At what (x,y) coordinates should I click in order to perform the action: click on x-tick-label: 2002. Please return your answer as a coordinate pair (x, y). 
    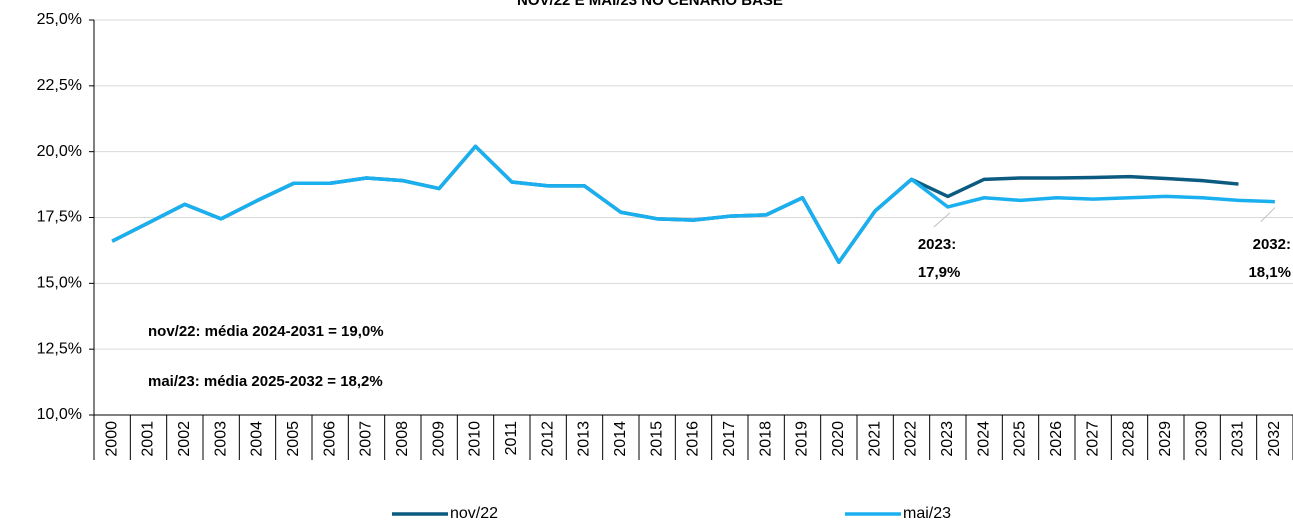
    Looking at the image, I should click on (184, 439).